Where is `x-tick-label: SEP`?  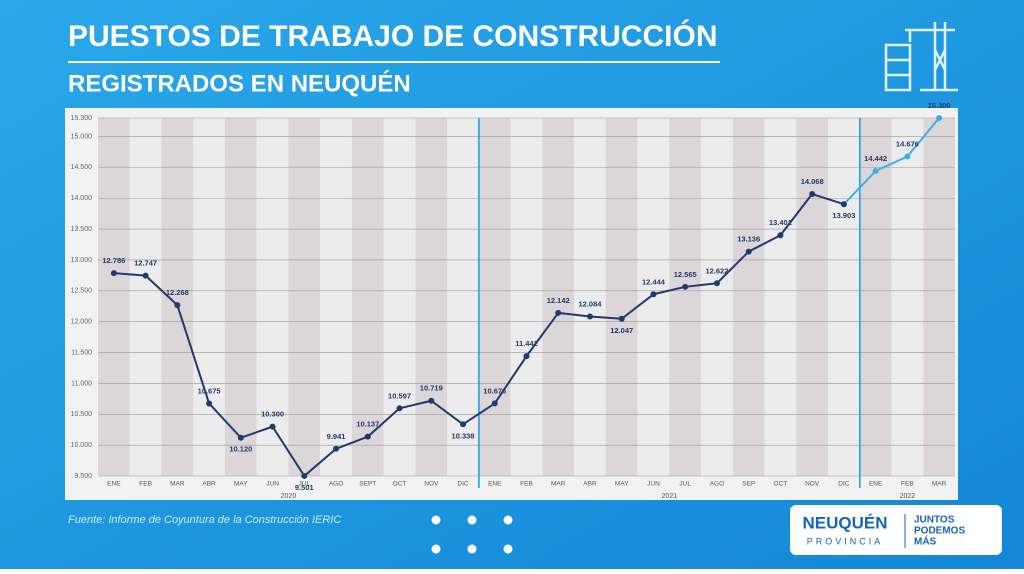
x-tick-label: SEP is located at coordinates (748, 484).